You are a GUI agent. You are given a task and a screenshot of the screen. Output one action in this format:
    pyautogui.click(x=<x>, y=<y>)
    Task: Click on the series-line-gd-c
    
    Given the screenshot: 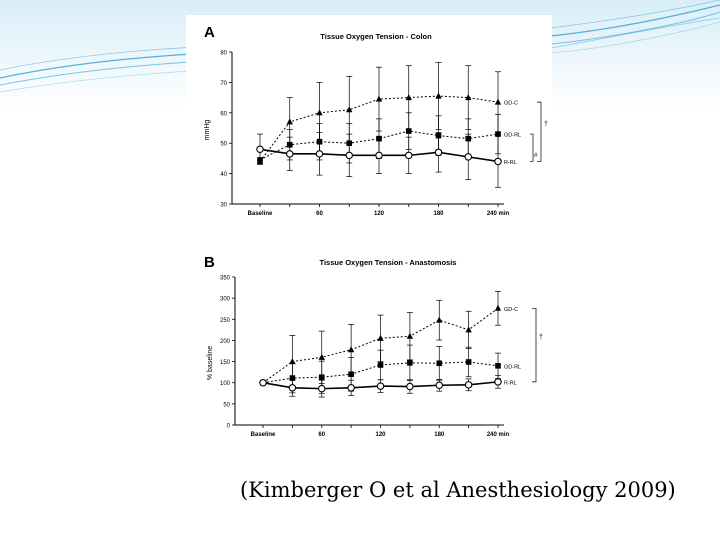 What is the action you would take?
    pyautogui.click(x=379, y=128)
    